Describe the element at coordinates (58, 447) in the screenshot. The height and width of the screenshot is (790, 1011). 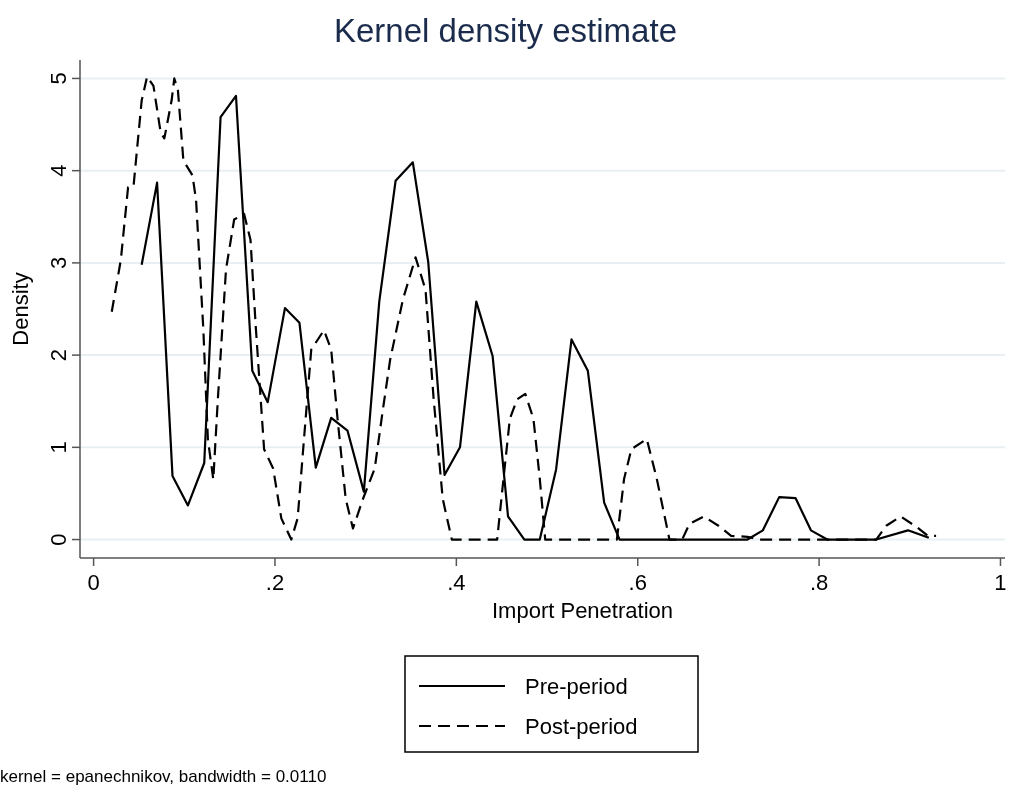
I see `y-tick-label: 1` at that location.